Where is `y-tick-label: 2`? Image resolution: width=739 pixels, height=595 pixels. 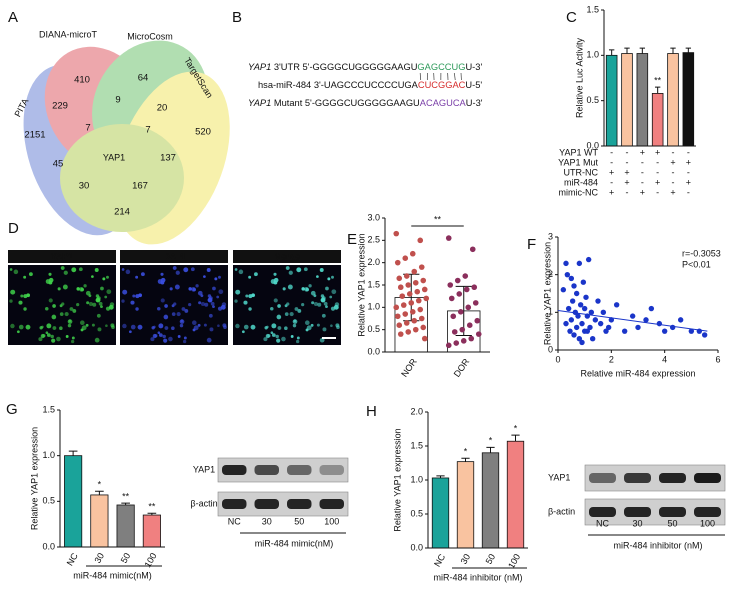 y-tick-label: 2 is located at coordinates (550, 274).